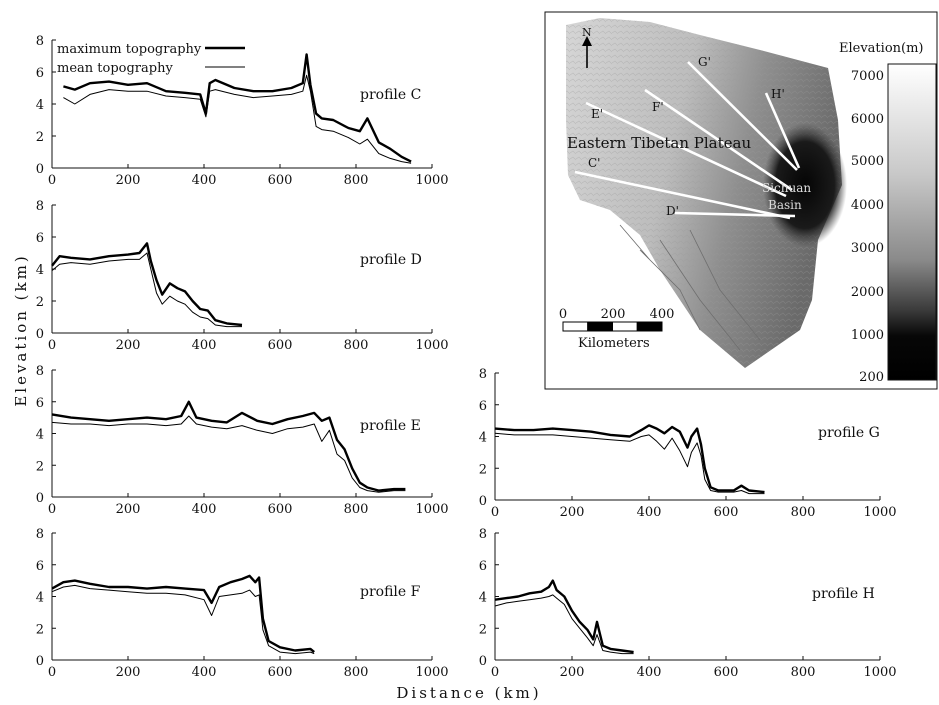 The width and height of the screenshot is (939, 705). Describe the element at coordinates (483, 501) in the screenshot. I see `profile-g-ytick-label: 0` at that location.